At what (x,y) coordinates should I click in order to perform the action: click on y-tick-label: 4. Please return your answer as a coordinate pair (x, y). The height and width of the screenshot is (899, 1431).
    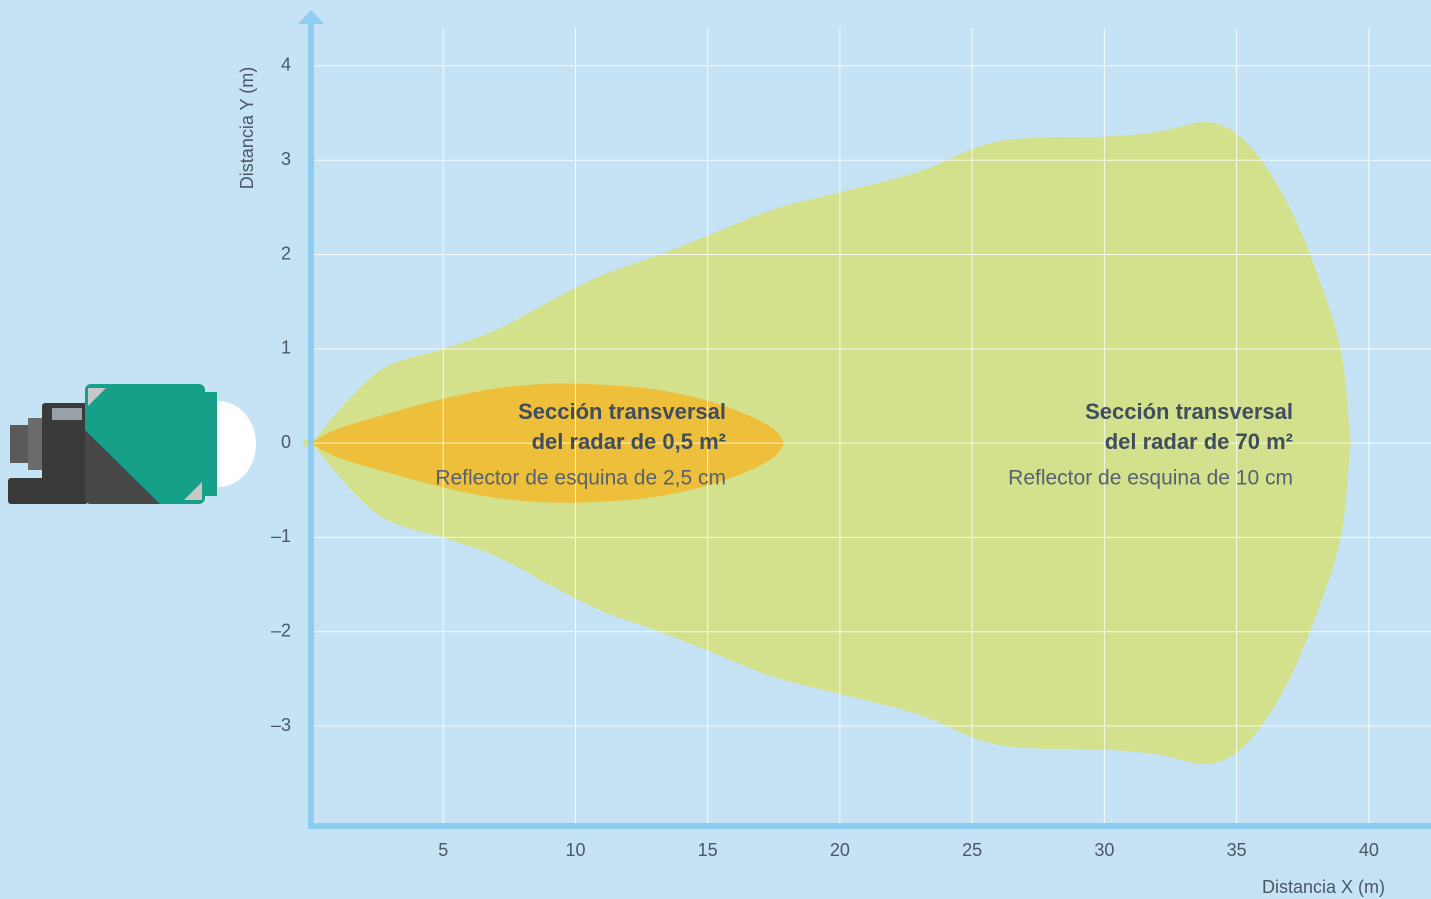
    Looking at the image, I should click on (286, 65).